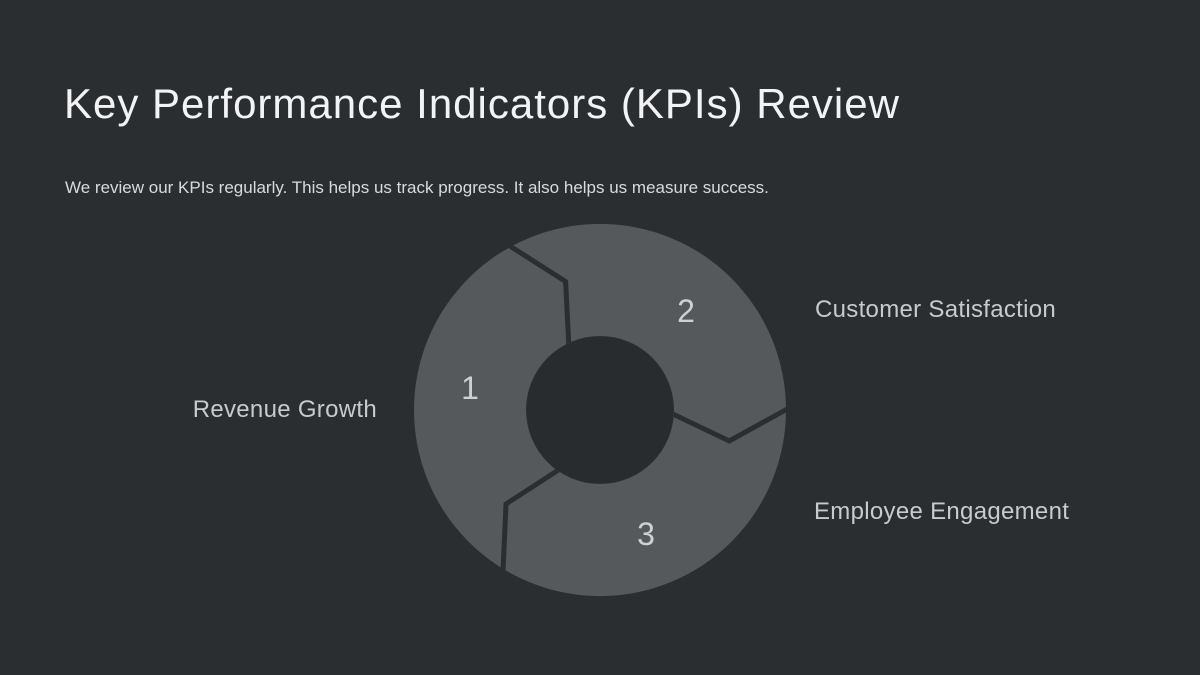  What do you see at coordinates (936, 309) in the screenshot?
I see `kpi-label-customer-satisfaction: Customer Satisfaction` at bounding box center [936, 309].